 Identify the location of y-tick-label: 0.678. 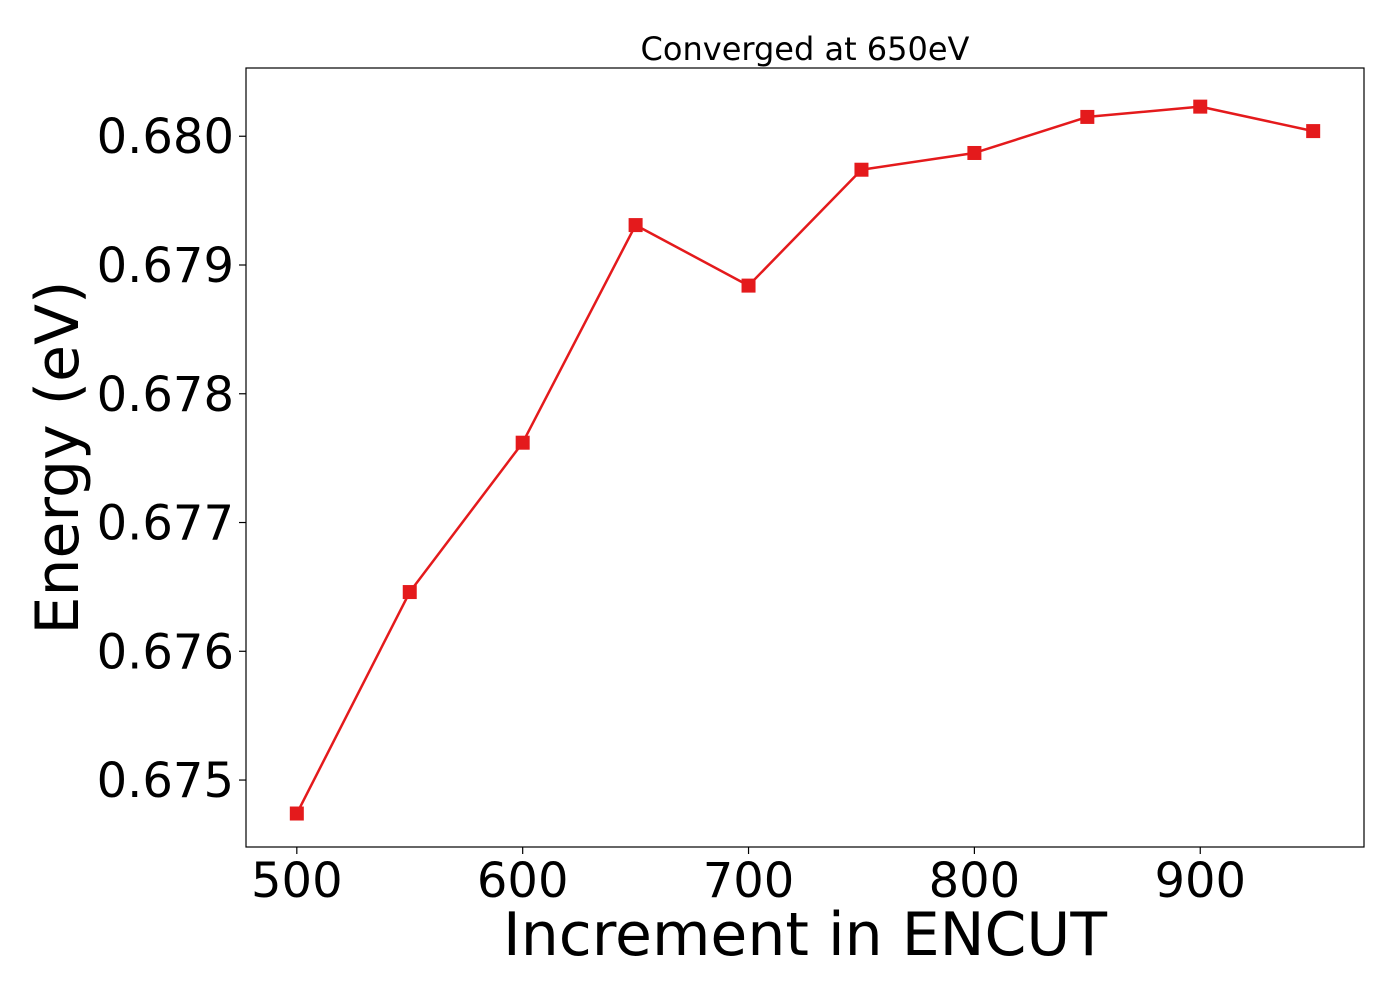
(165, 395).